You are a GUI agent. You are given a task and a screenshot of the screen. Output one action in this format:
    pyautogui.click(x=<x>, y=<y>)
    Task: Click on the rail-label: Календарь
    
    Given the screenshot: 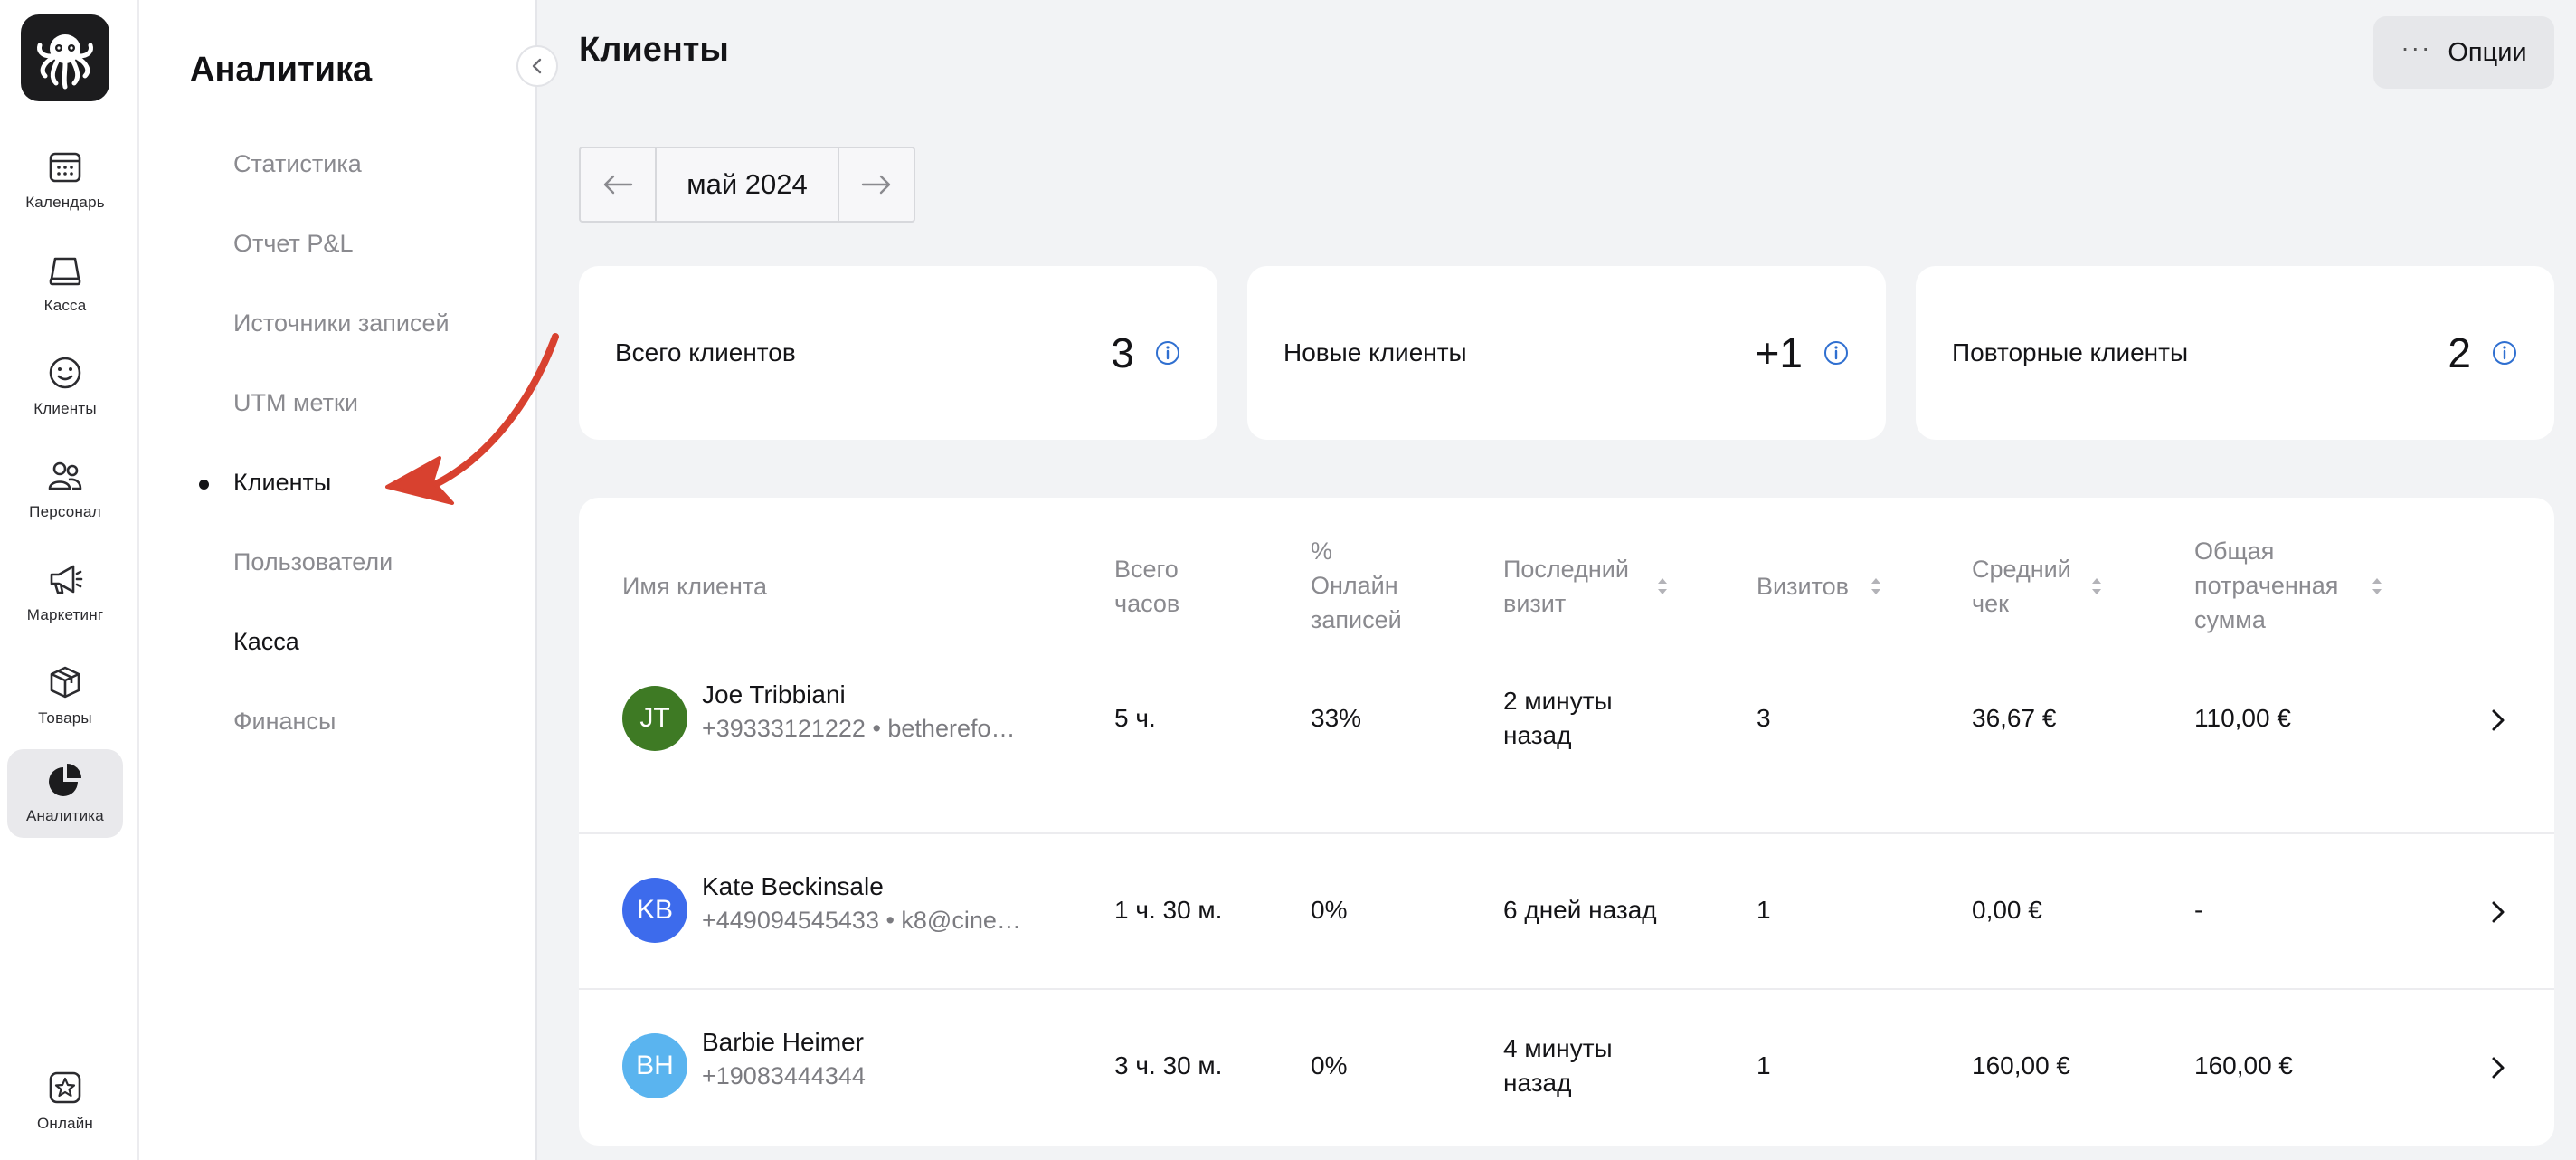 What is the action you would take?
    pyautogui.click(x=65, y=202)
    